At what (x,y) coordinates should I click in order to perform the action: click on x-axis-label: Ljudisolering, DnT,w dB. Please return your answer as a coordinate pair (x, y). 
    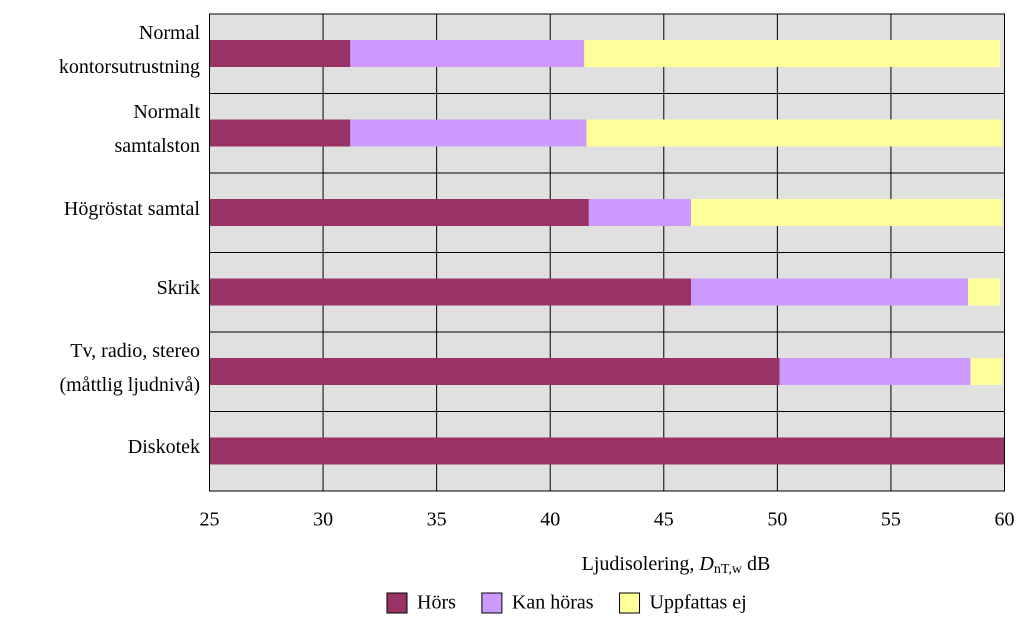
    Looking at the image, I should click on (676, 565).